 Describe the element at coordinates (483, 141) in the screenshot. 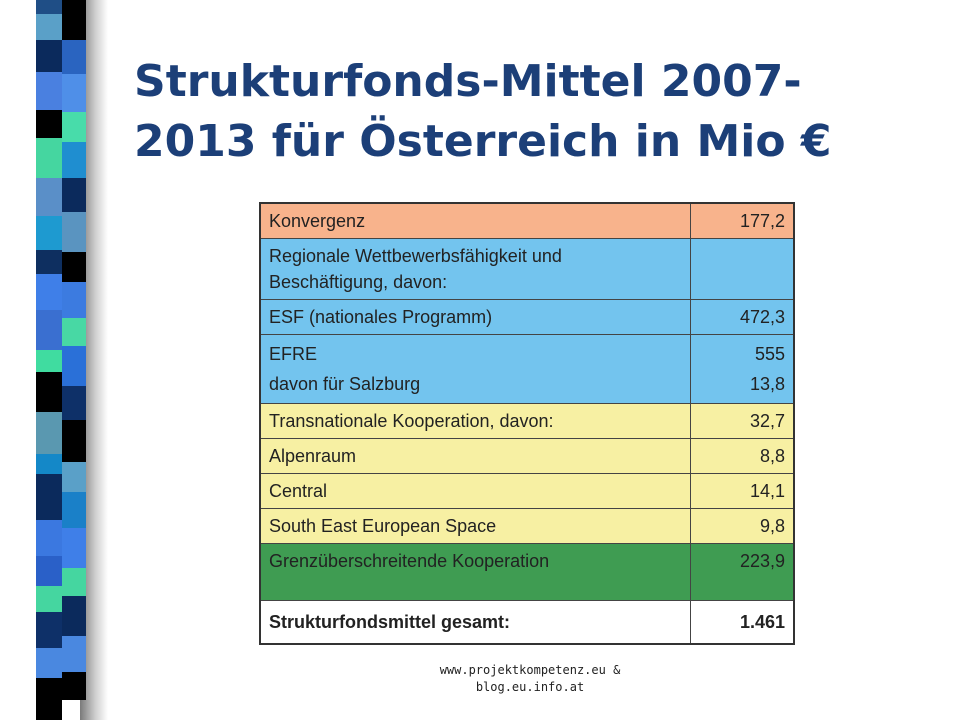

I see `title-line-2: 2013 für Österreich in Mio €` at that location.